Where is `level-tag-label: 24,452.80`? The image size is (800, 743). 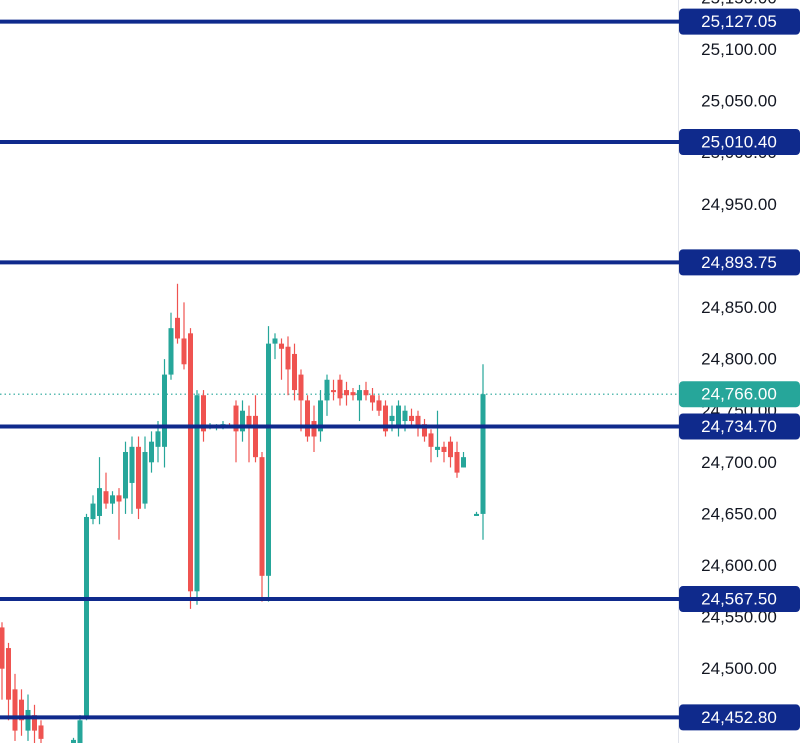
level-tag-label: 24,452.80 is located at coordinates (739, 717).